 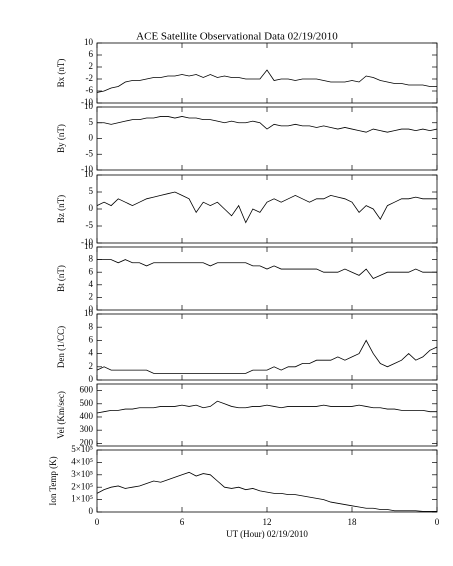 I want to click on y-tick-label: 3×10⁵, so click(x=82, y=474).